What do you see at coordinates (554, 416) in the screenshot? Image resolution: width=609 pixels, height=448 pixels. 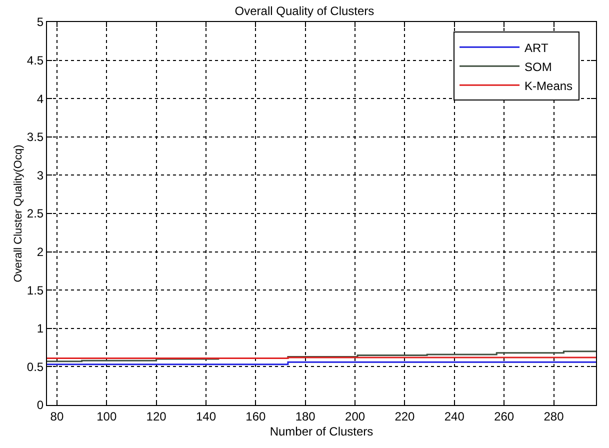 I see `x-tick-label: 280` at bounding box center [554, 416].